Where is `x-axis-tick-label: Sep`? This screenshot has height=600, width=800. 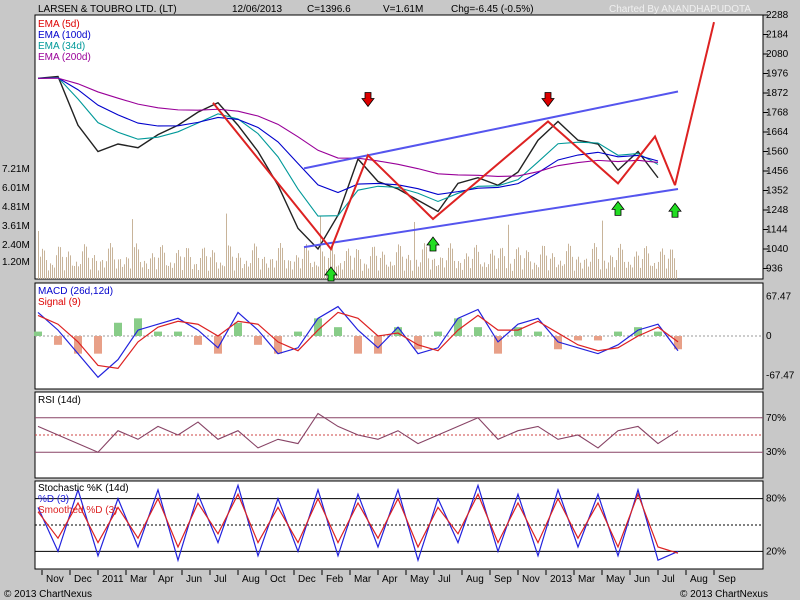
x-axis-tick-label: Sep is located at coordinates (503, 579).